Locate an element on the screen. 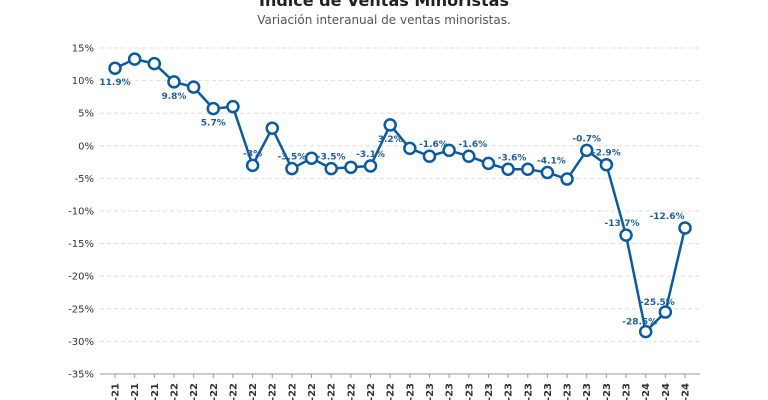 The width and height of the screenshot is (768, 400). data-label: 3.2% is located at coordinates (390, 140).